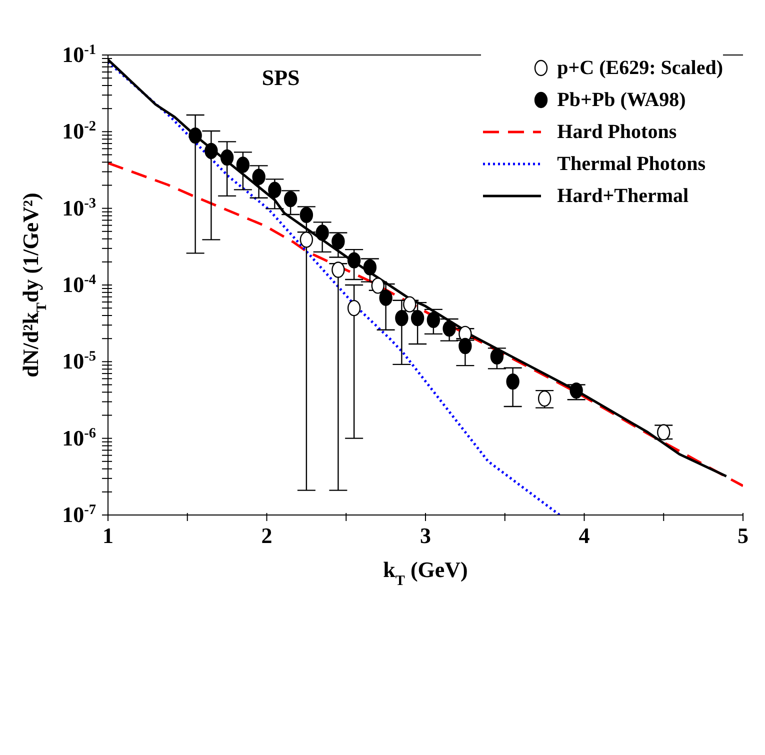 The width and height of the screenshot is (765, 755). What do you see at coordinates (281, 77) in the screenshot?
I see `annotation: SPS` at bounding box center [281, 77].